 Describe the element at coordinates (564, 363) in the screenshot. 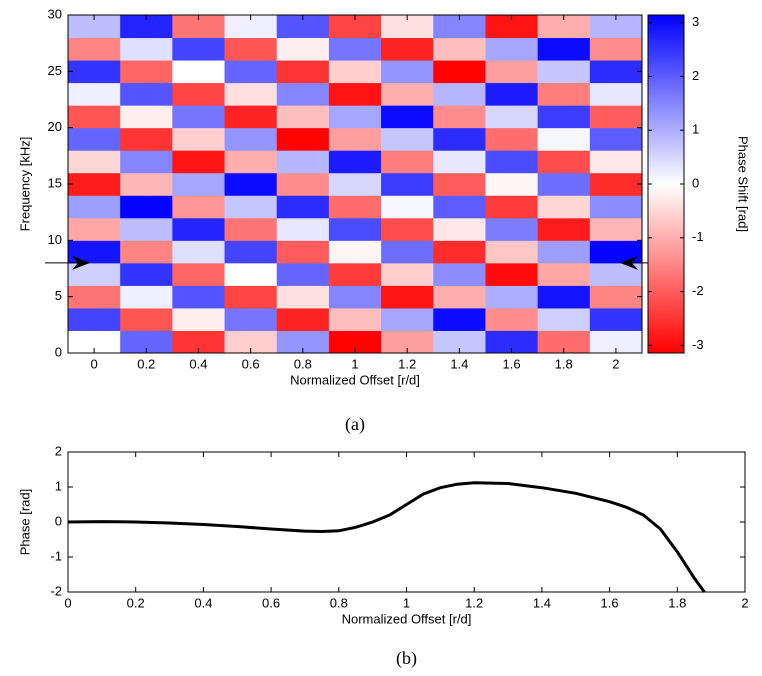

I see `x-tick-label: 1.8` at that location.